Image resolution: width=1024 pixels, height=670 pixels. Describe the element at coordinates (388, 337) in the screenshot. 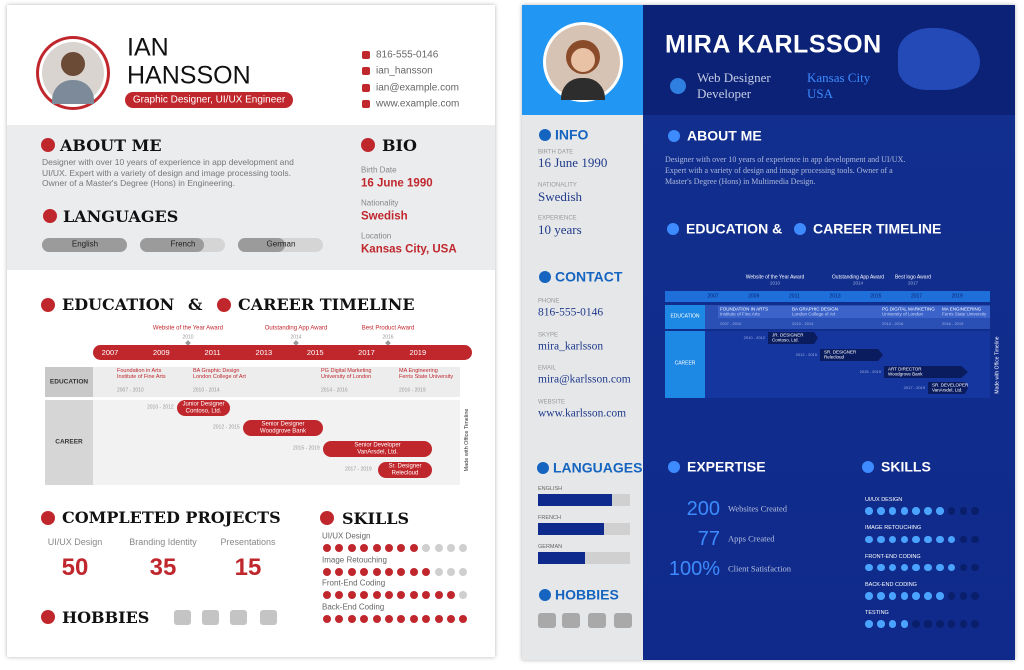

I see `milestone-year: 2016` at that location.